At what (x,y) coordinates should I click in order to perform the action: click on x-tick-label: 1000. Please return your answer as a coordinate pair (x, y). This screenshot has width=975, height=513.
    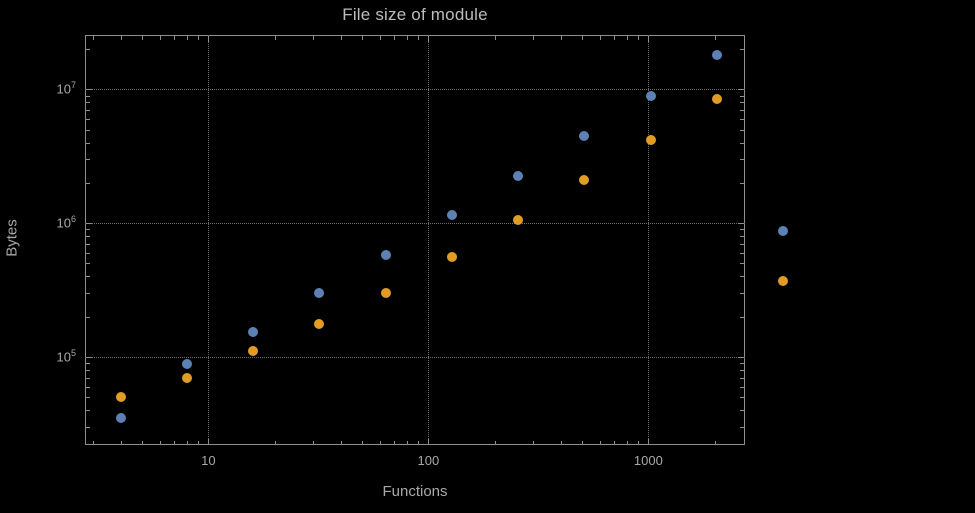
    Looking at the image, I should click on (648, 460).